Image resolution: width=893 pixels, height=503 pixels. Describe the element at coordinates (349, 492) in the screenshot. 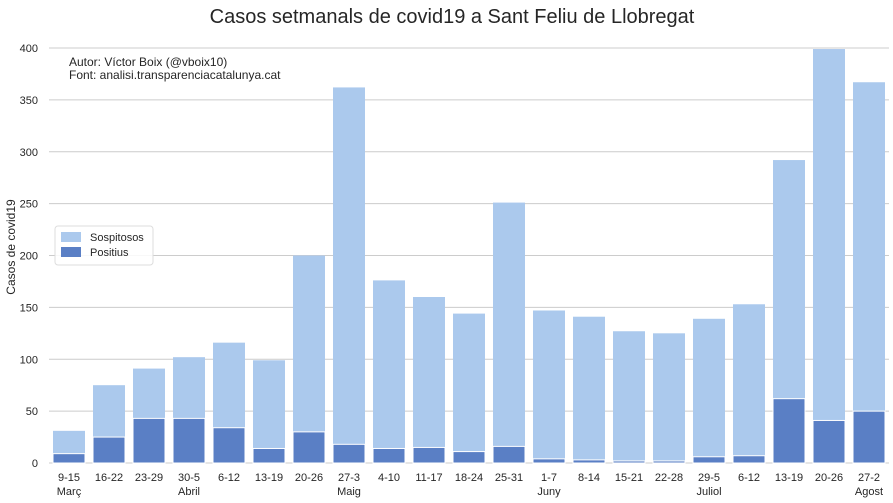

I see `x-month-label: Maig` at that location.